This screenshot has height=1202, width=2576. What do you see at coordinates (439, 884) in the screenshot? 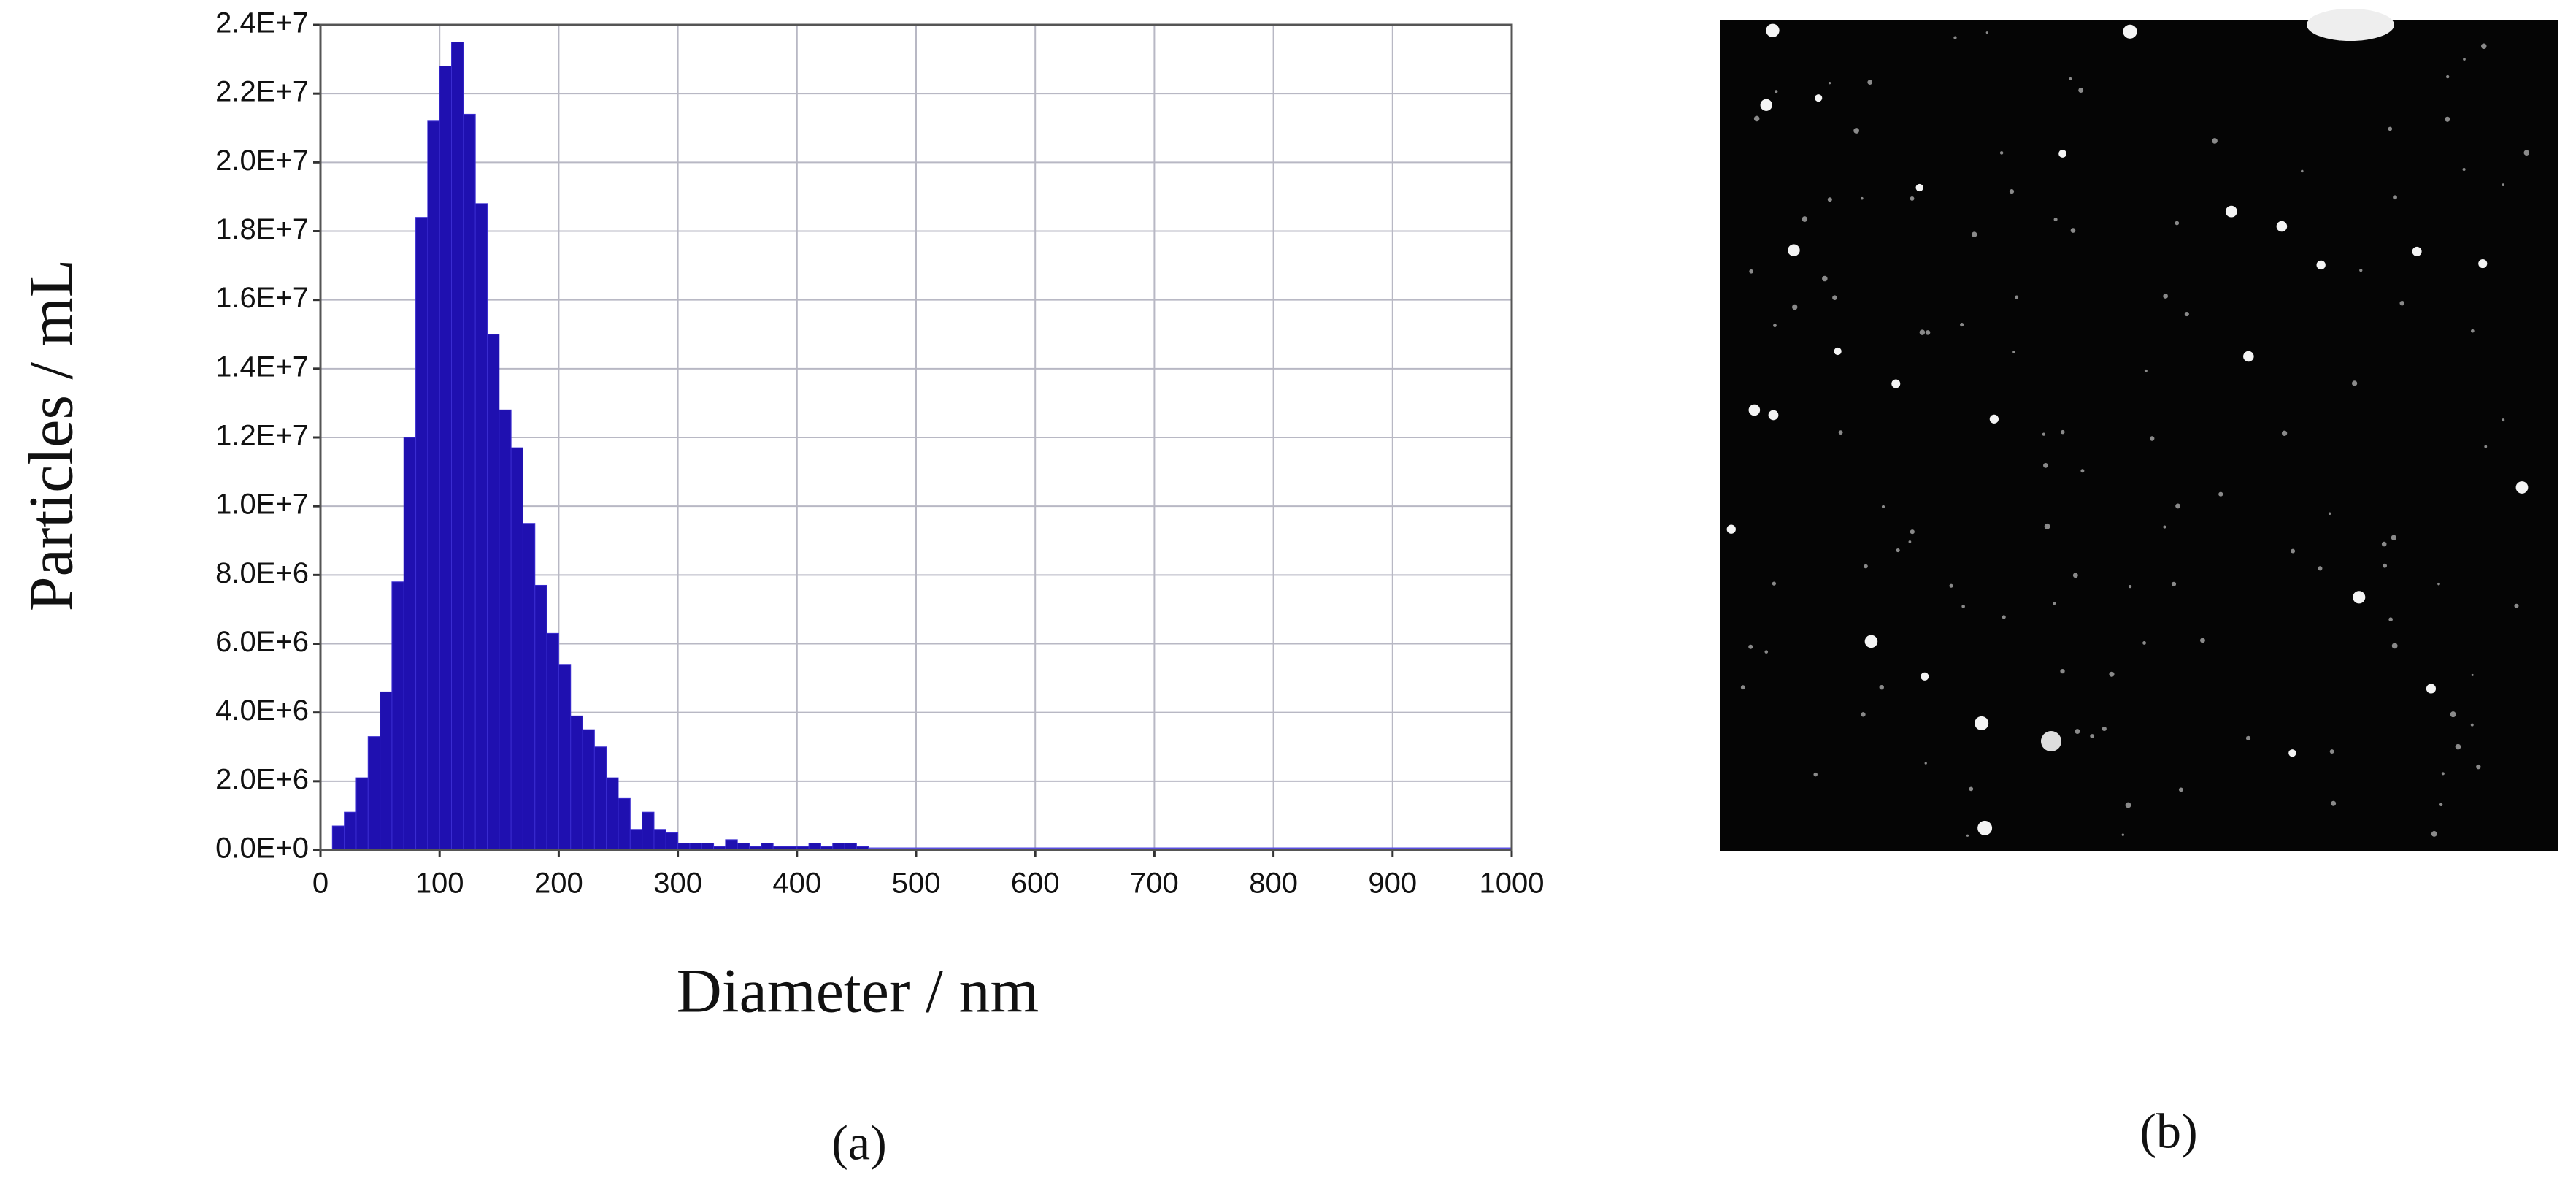
I see `x-tick-label: 100` at bounding box center [439, 884].